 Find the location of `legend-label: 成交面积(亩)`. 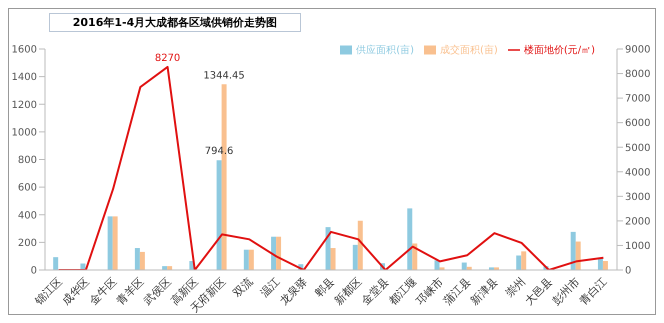

legend-label: 成交面积(亩) is located at coordinates (469, 50).